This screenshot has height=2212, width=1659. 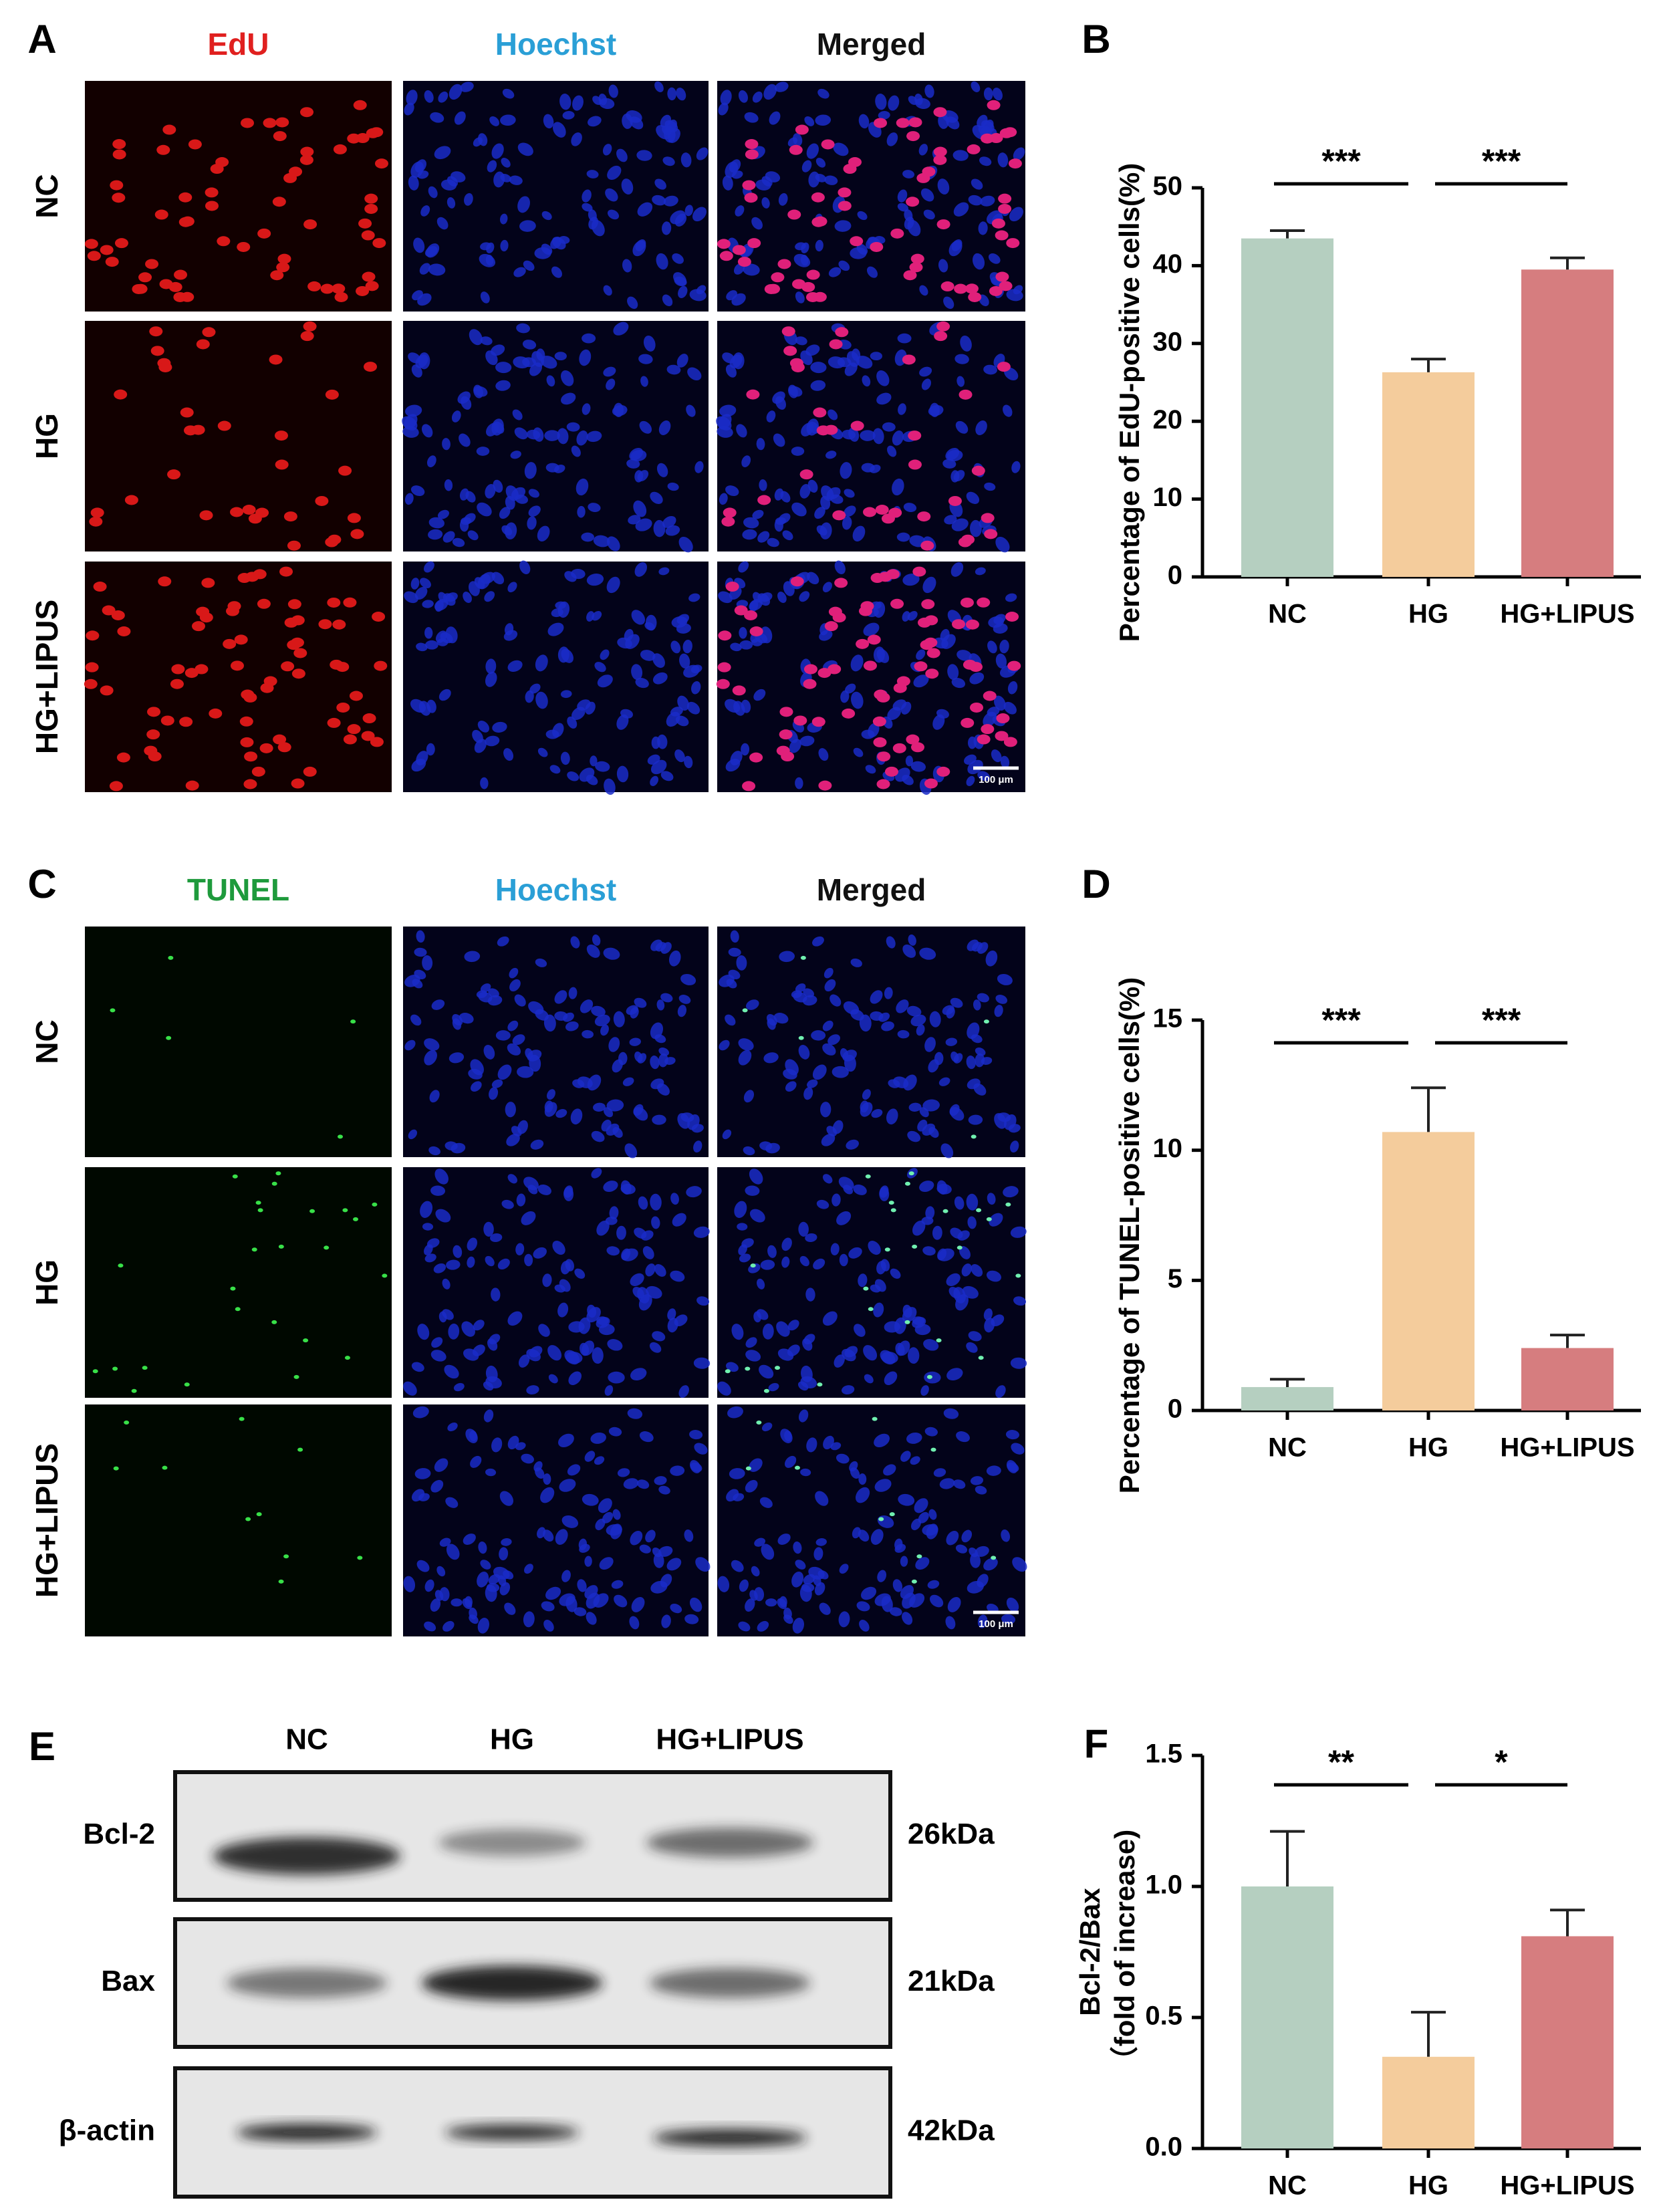 I want to click on scale-bar-label: 100 μm, so click(x=996, y=779).